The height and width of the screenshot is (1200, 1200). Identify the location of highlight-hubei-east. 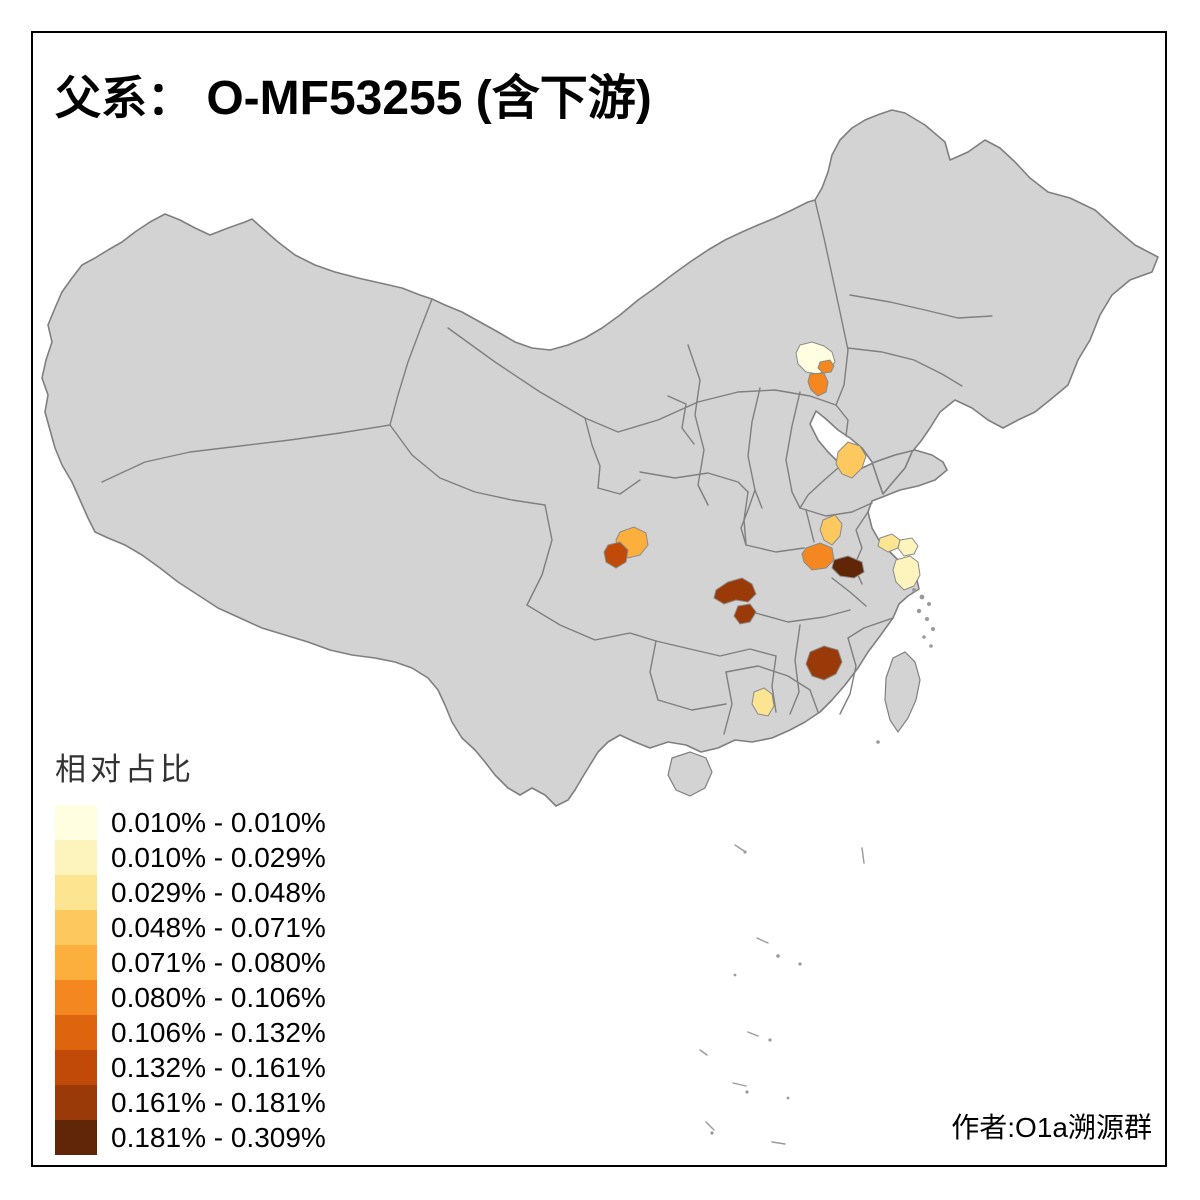
(848, 567).